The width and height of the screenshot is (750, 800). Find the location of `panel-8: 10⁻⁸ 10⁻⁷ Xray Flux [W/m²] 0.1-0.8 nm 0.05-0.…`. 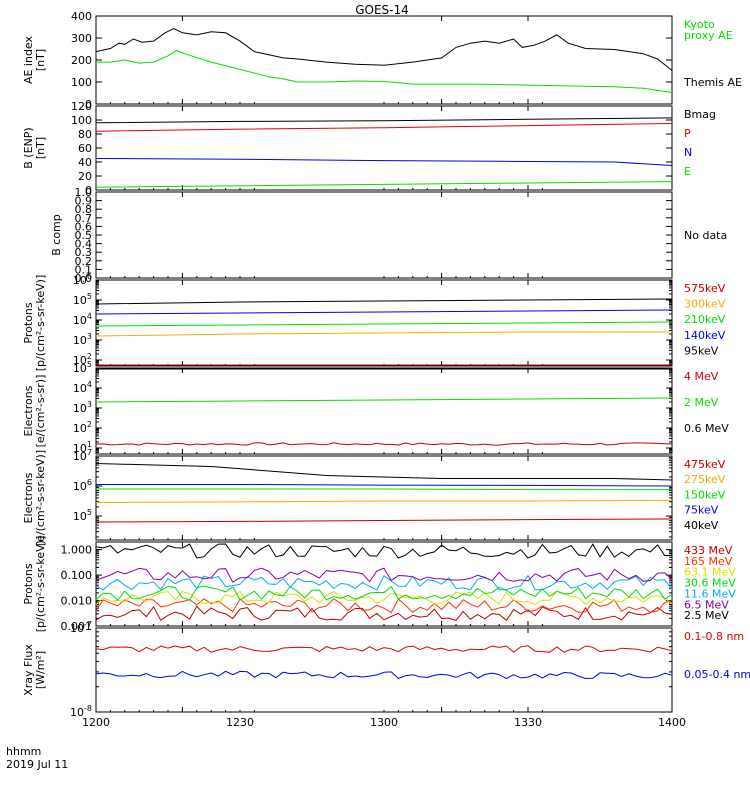

panel-8: 10⁻⁸ 10⁻⁷ Xray Flux [W/m²] 0.1-0.8 nm 0.05-0.… is located at coordinates (386, 674).